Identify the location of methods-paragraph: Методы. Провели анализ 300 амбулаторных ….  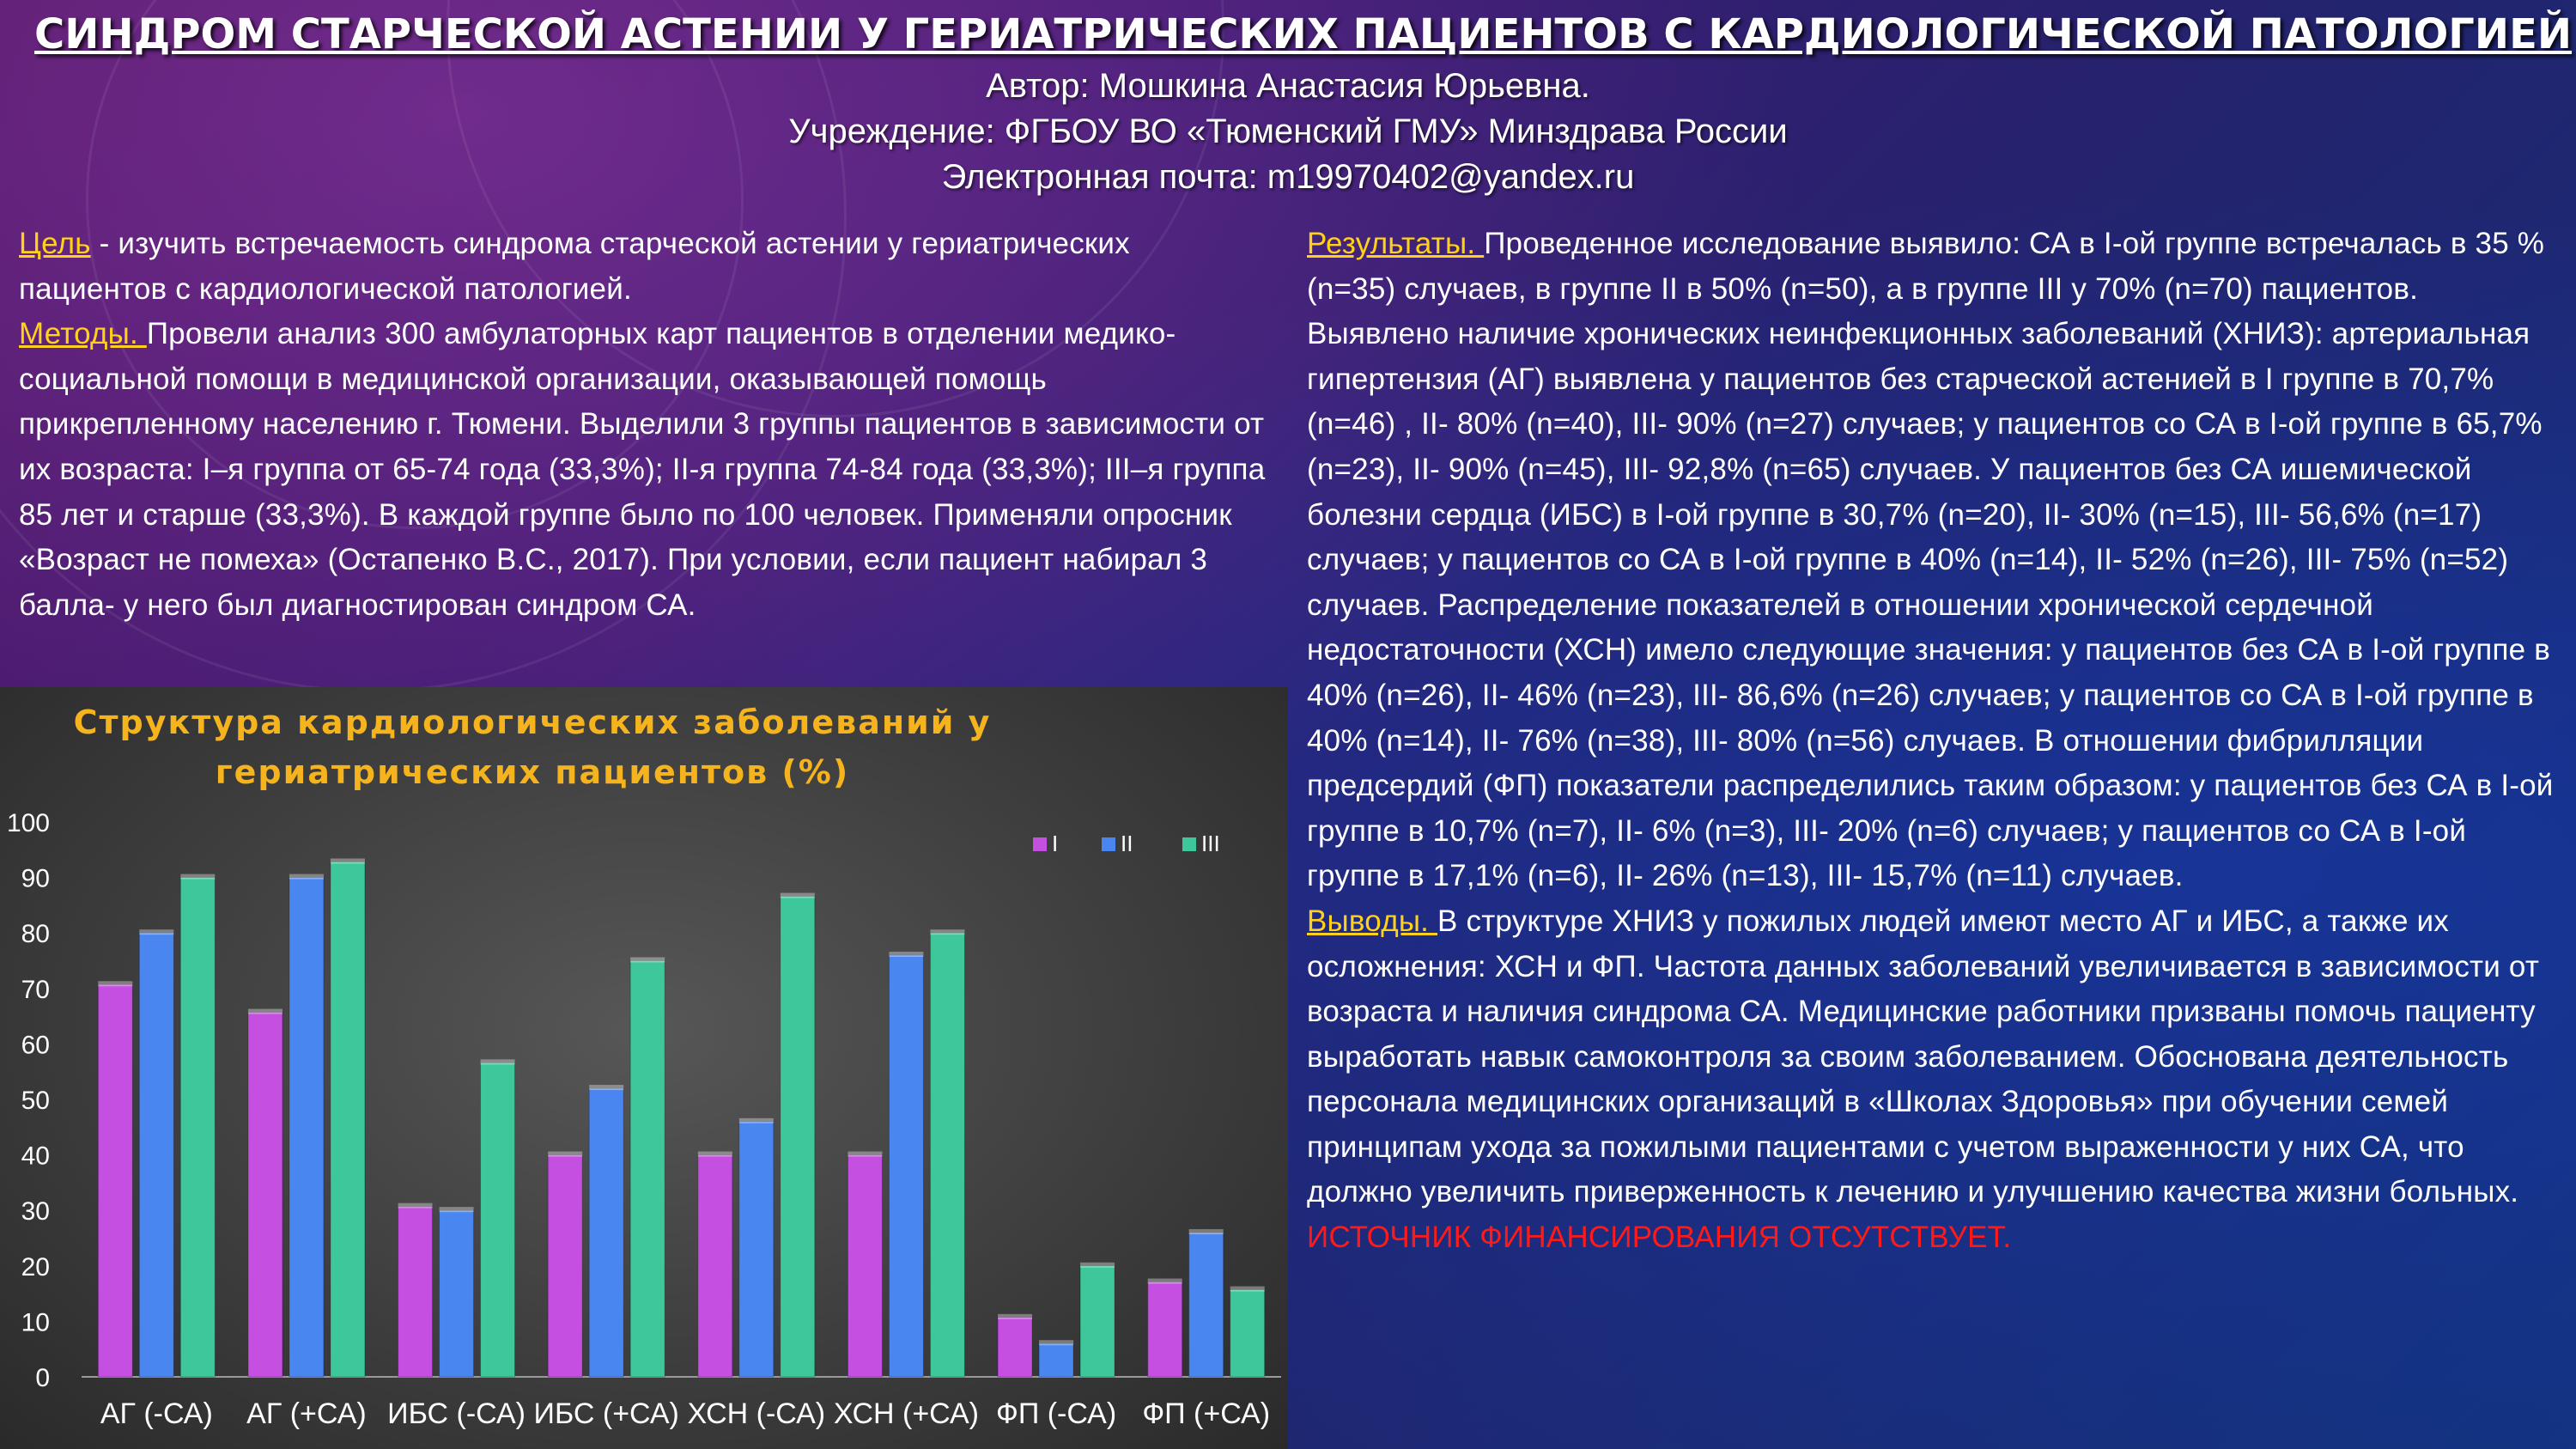
(650, 470).